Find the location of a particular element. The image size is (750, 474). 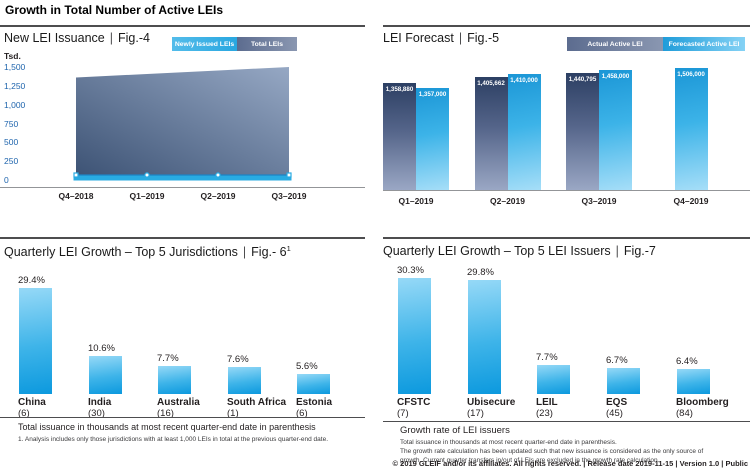

category-label: India is located at coordinates (100, 402).